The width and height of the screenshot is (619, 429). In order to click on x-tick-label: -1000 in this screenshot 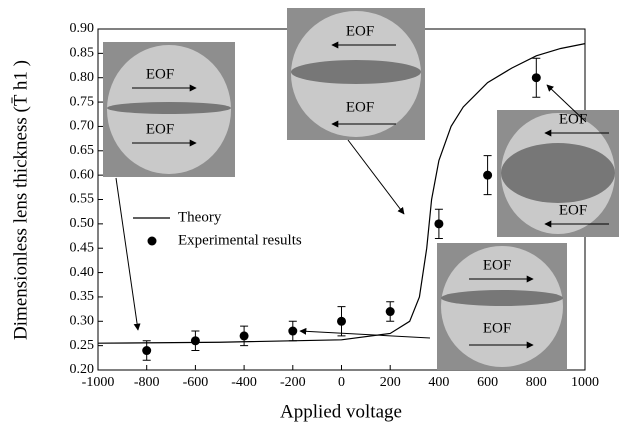, I will do `click(98, 382)`.